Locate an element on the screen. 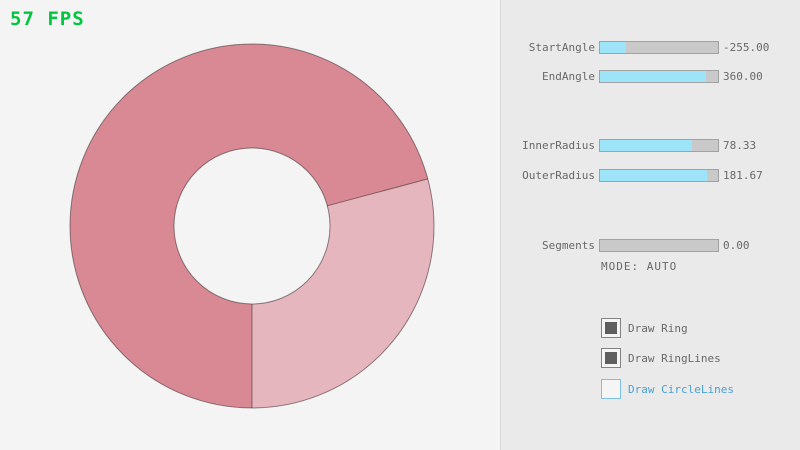 This screenshot has width=800, height=450. innerradius-slider-fill is located at coordinates (646, 145).